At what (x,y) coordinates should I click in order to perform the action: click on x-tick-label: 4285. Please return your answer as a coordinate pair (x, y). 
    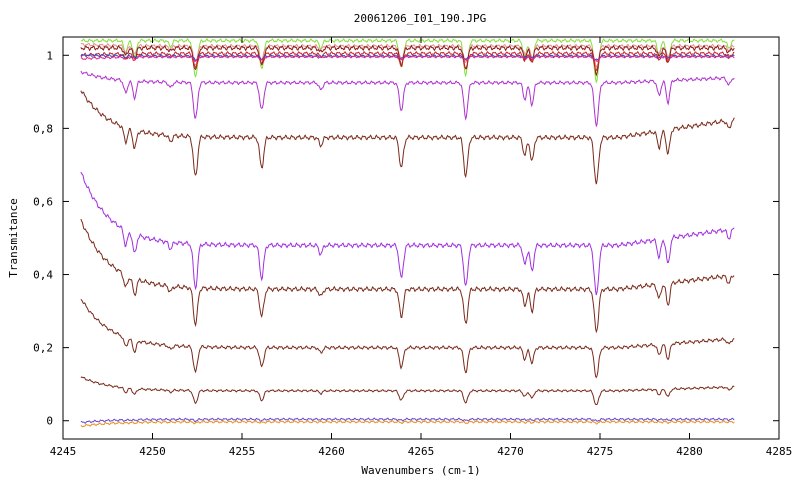
    Looking at the image, I should click on (779, 451).